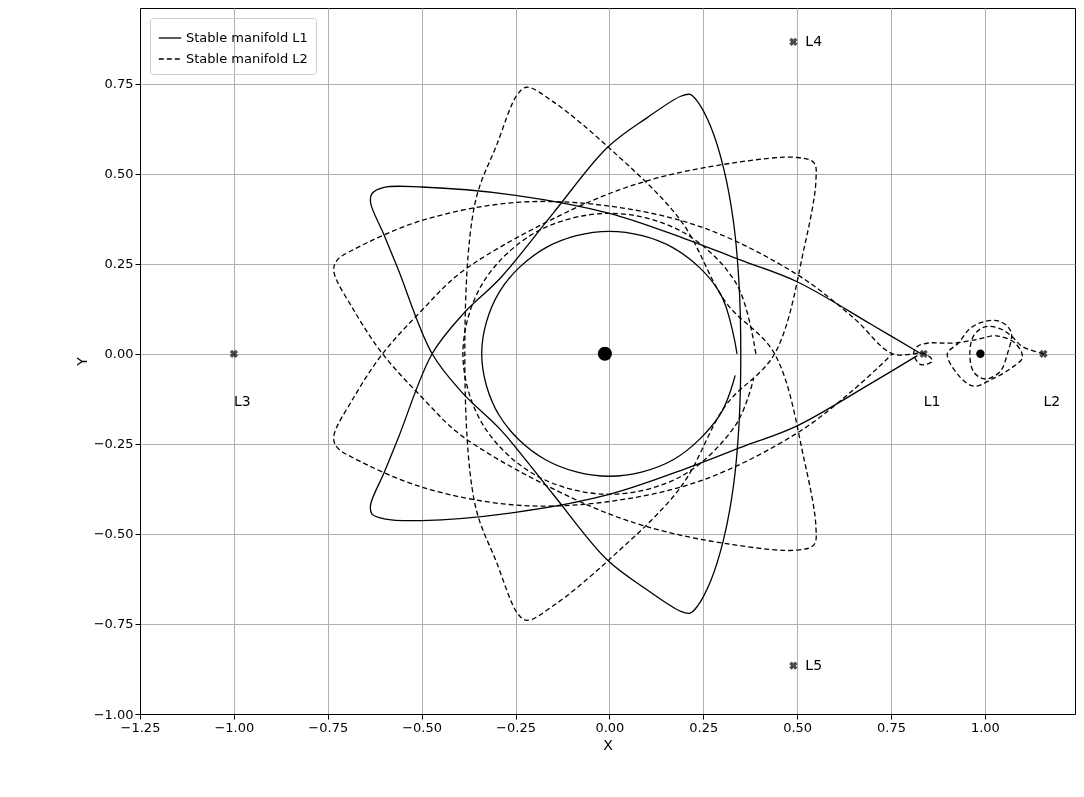 Image resolution: width=1084 pixels, height=797 pixels. Describe the element at coordinates (113, 624) in the screenshot. I see `y-tick-label: −0.75` at that location.